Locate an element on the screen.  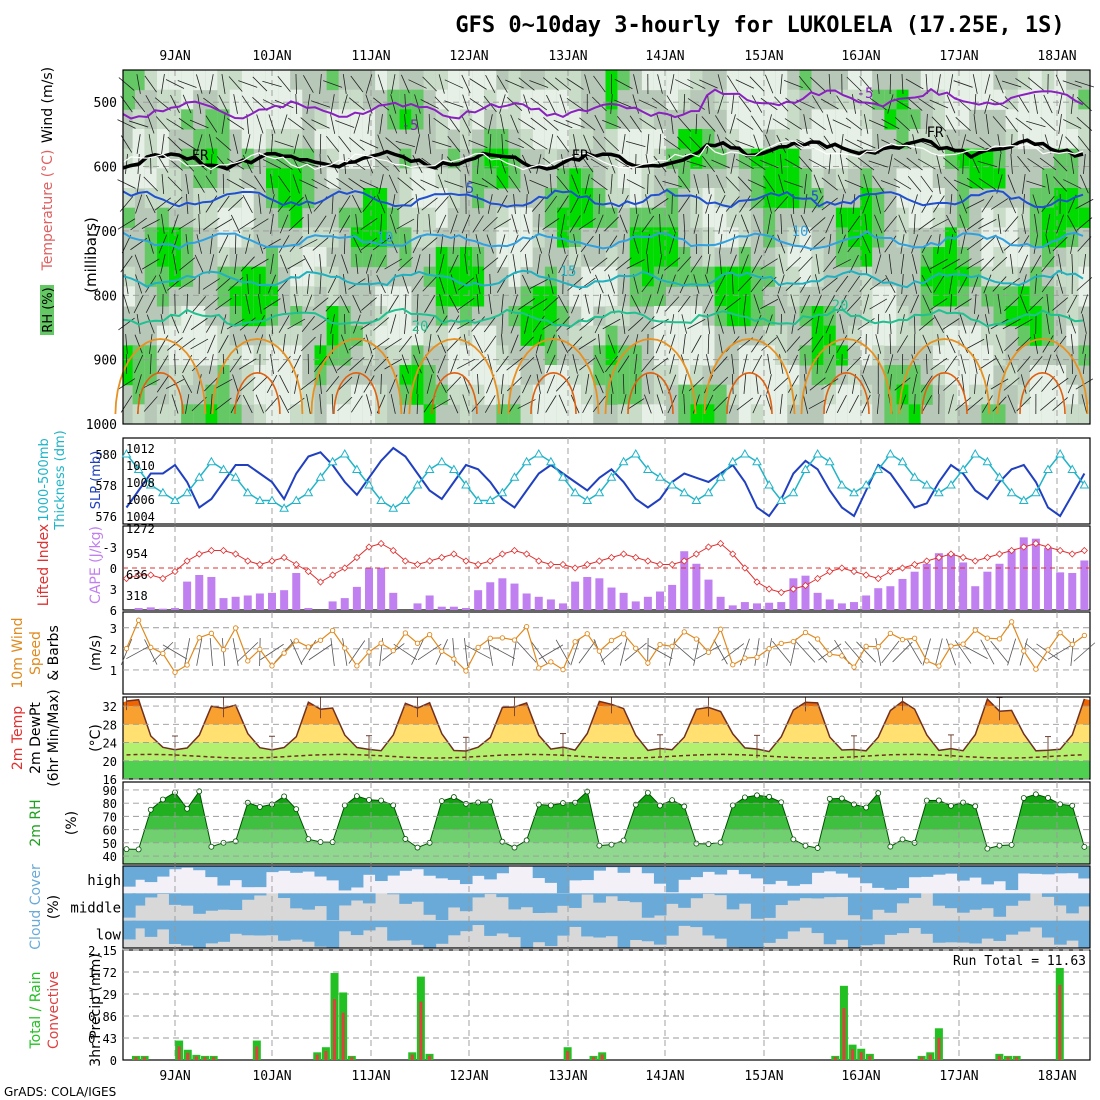
slp-tick-2: 1008 is located at coordinates (140, 483).